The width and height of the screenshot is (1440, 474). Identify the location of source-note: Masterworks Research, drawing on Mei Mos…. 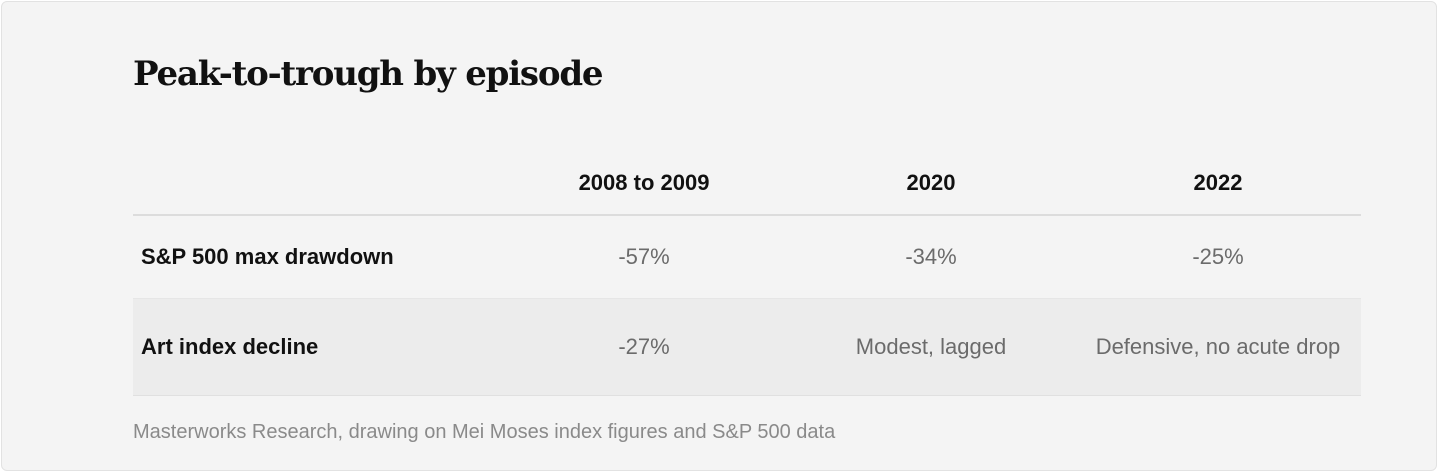
(484, 432).